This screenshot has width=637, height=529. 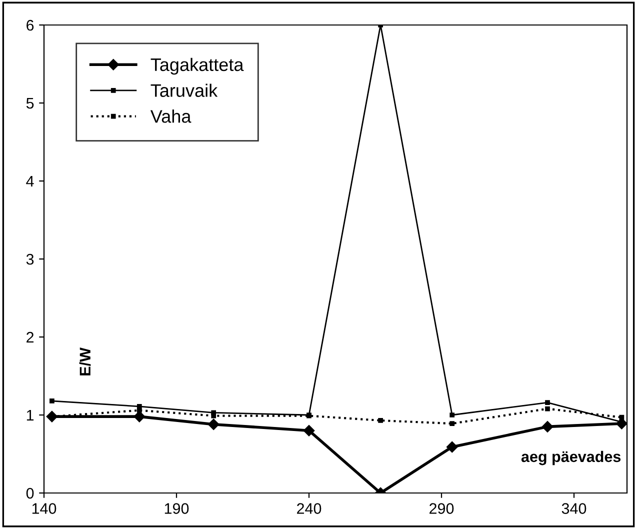 I want to click on y-tick-label: 5, so click(x=30, y=103).